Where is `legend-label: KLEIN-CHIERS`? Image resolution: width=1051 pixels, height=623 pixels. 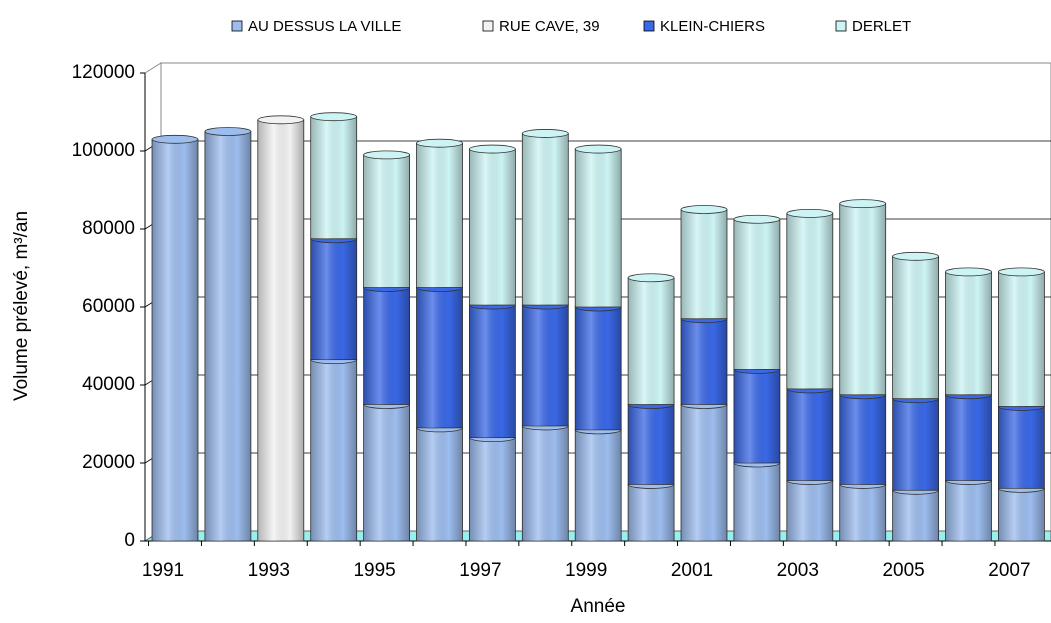 legend-label: KLEIN-CHIERS is located at coordinates (712, 26).